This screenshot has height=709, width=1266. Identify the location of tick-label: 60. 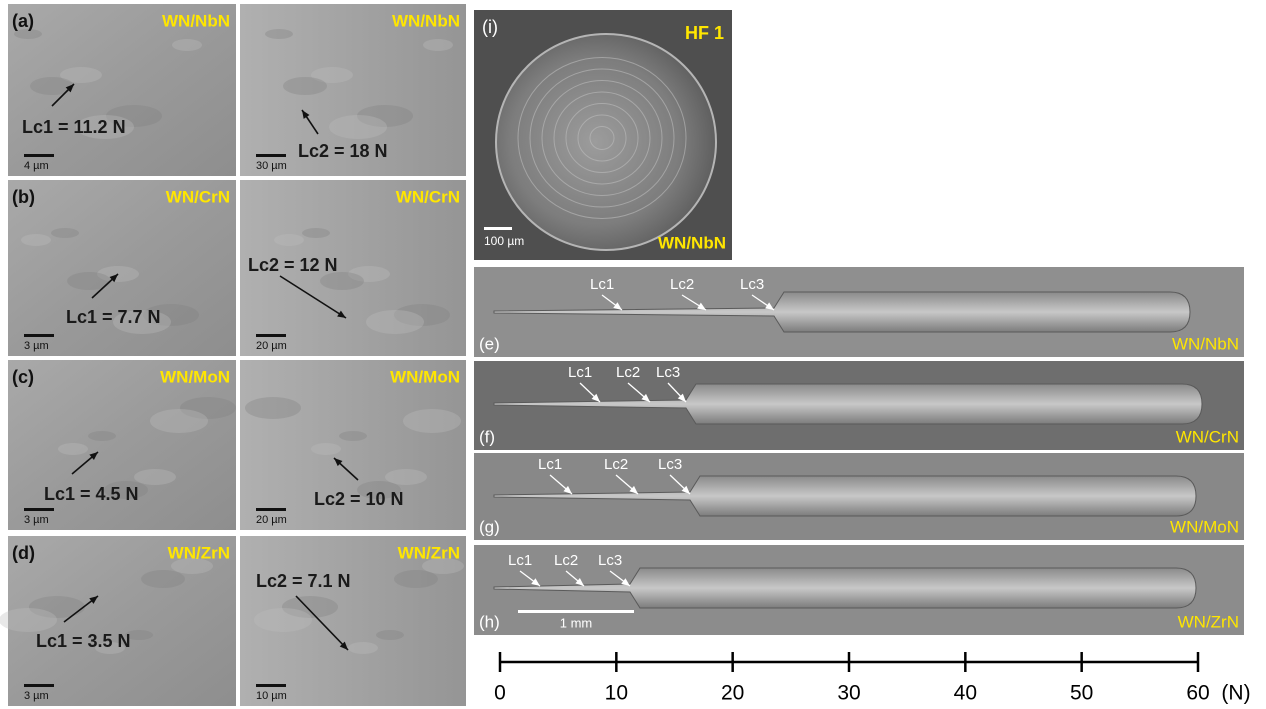
(1197, 693).